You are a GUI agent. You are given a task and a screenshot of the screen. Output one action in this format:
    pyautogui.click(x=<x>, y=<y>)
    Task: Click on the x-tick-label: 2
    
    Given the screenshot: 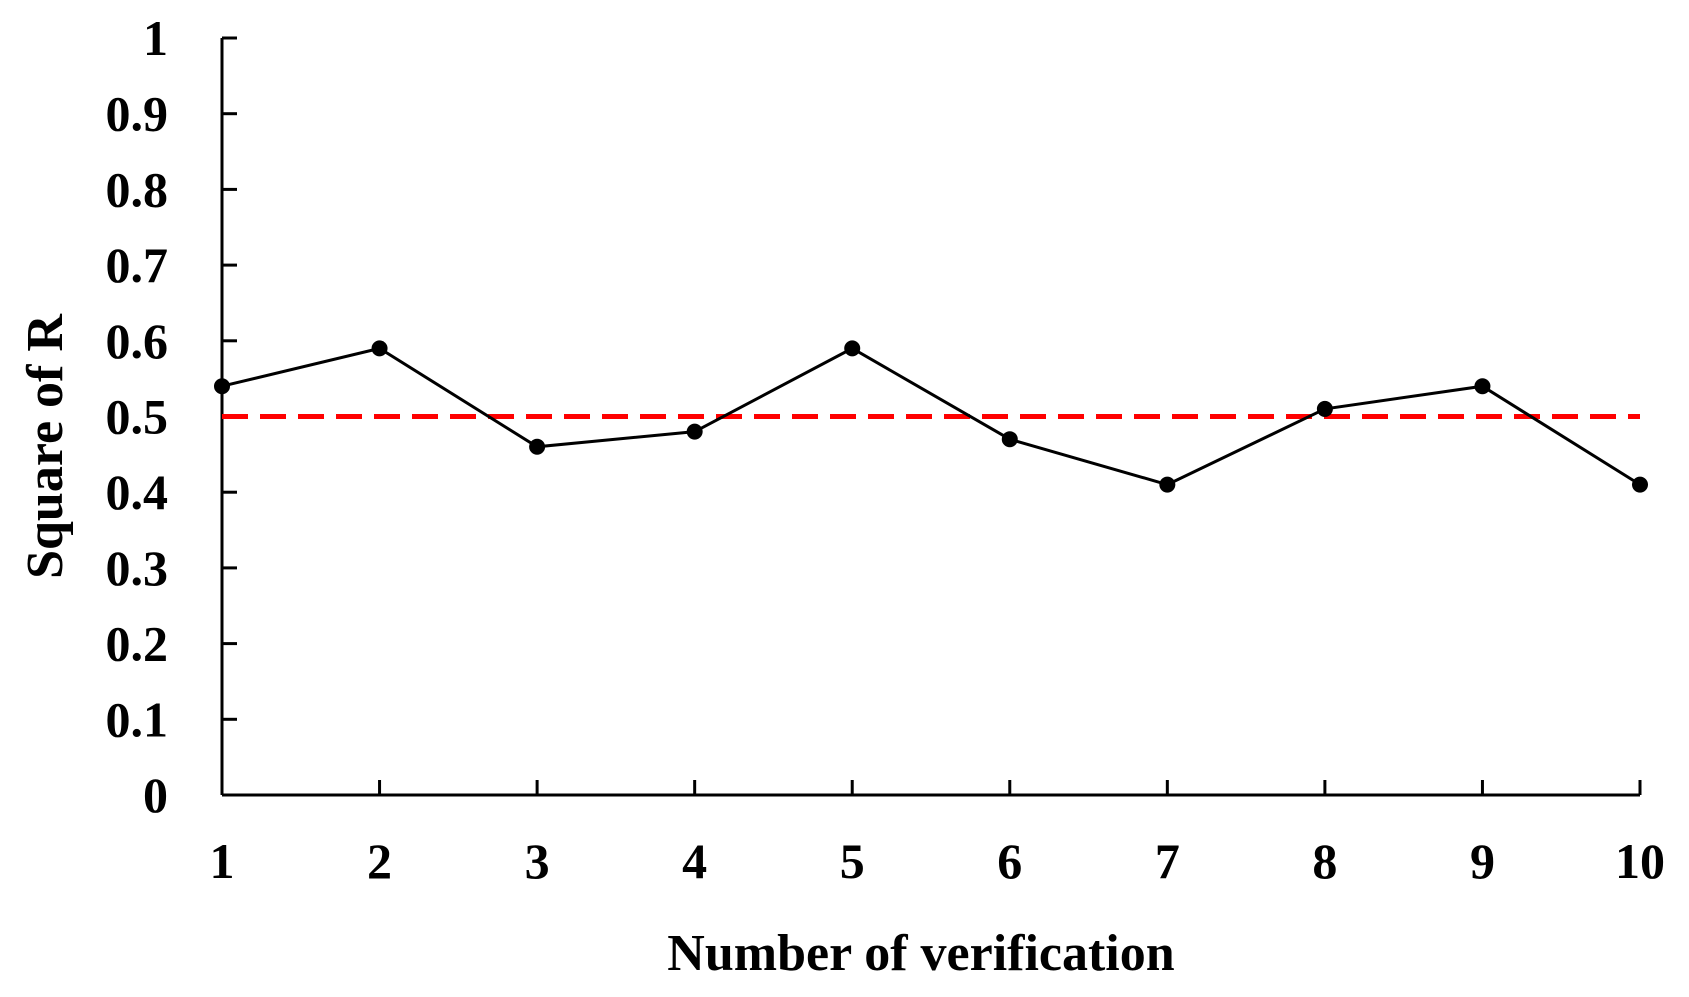 What is the action you would take?
    pyautogui.click(x=379, y=861)
    